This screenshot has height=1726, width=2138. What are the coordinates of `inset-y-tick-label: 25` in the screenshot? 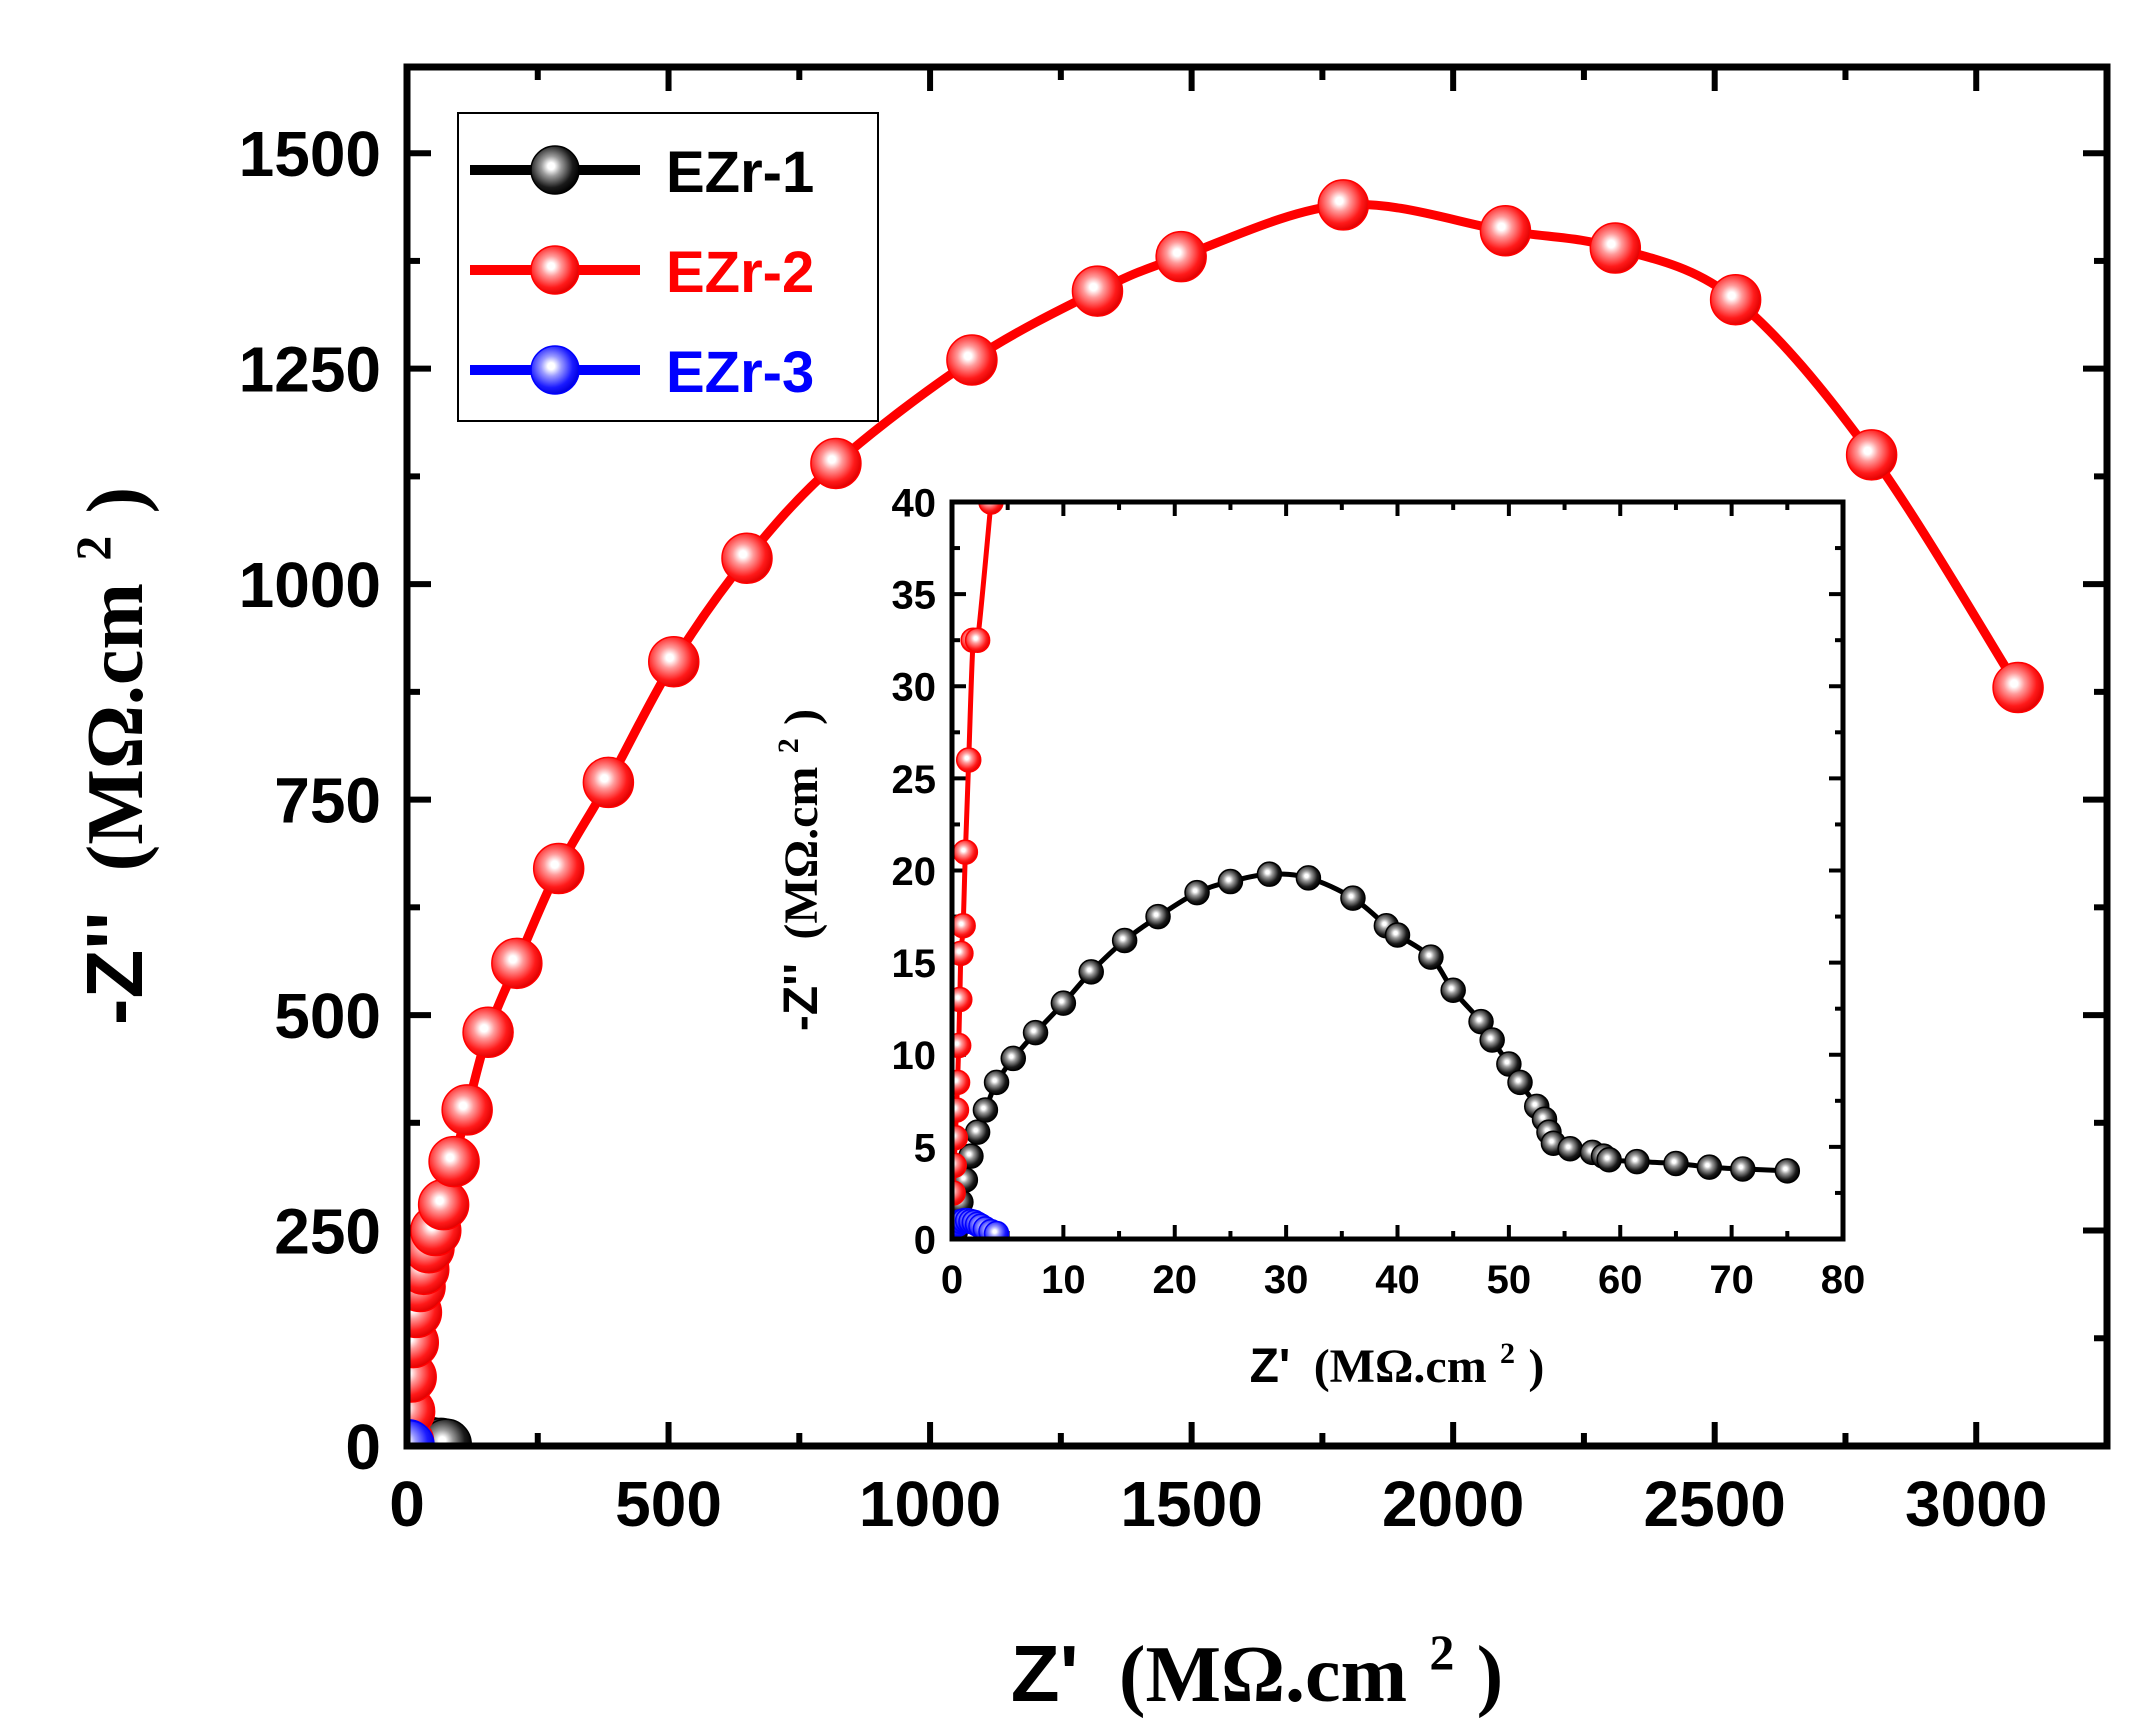 It's located at (914, 780).